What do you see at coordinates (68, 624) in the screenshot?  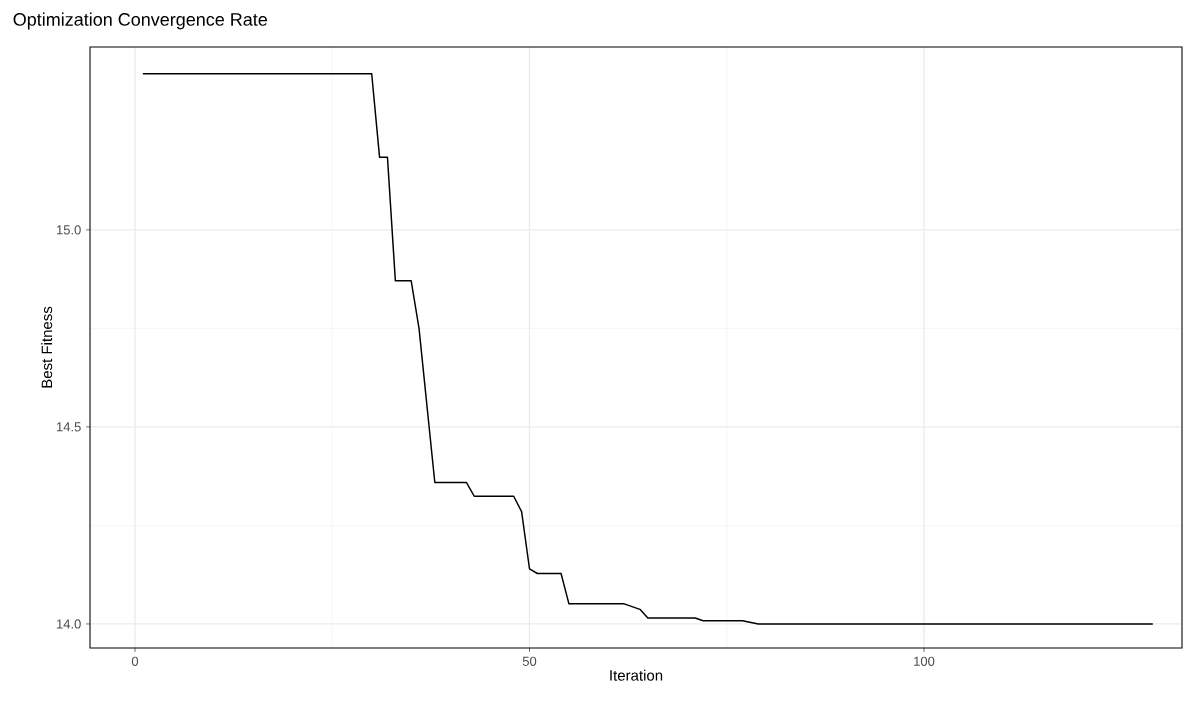 I see `y-tick-label: 14.0` at bounding box center [68, 624].